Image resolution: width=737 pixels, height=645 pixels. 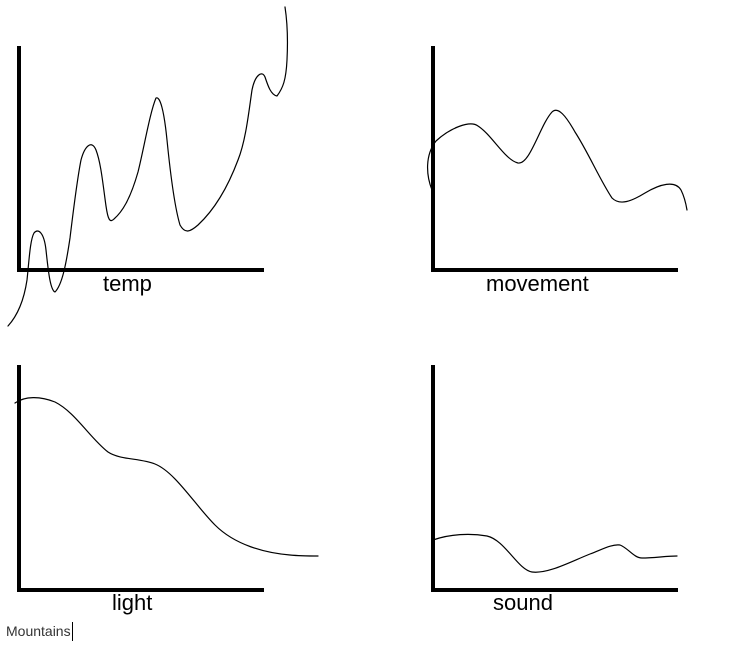 What do you see at coordinates (132, 602) in the screenshot?
I see `light-label: light` at bounding box center [132, 602].